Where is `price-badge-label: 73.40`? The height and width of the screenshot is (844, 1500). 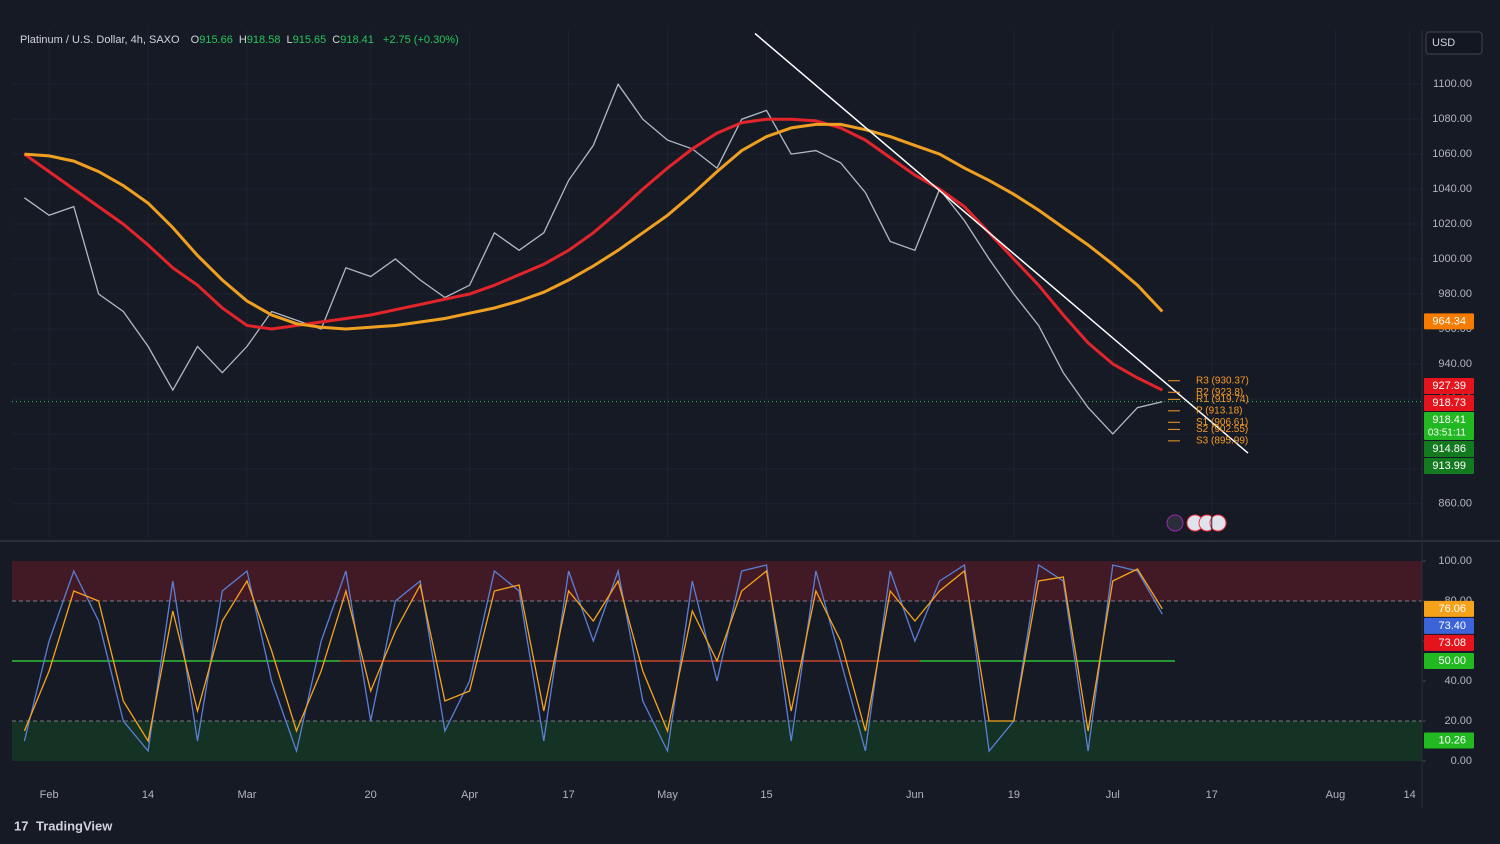 price-badge-label: 73.40 is located at coordinates (1452, 626).